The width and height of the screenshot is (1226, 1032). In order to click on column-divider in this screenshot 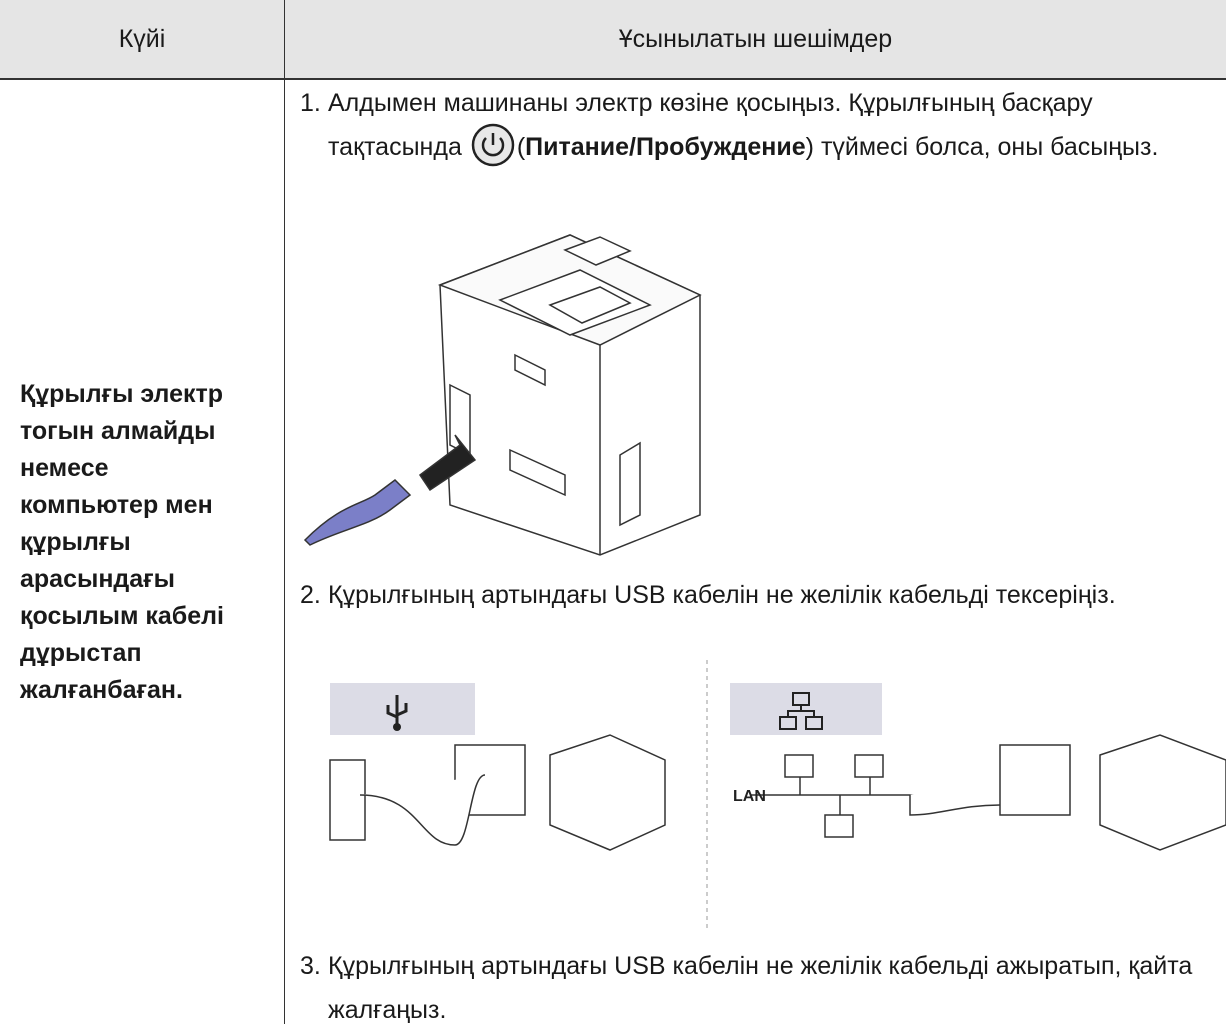, I will do `click(284, 512)`.